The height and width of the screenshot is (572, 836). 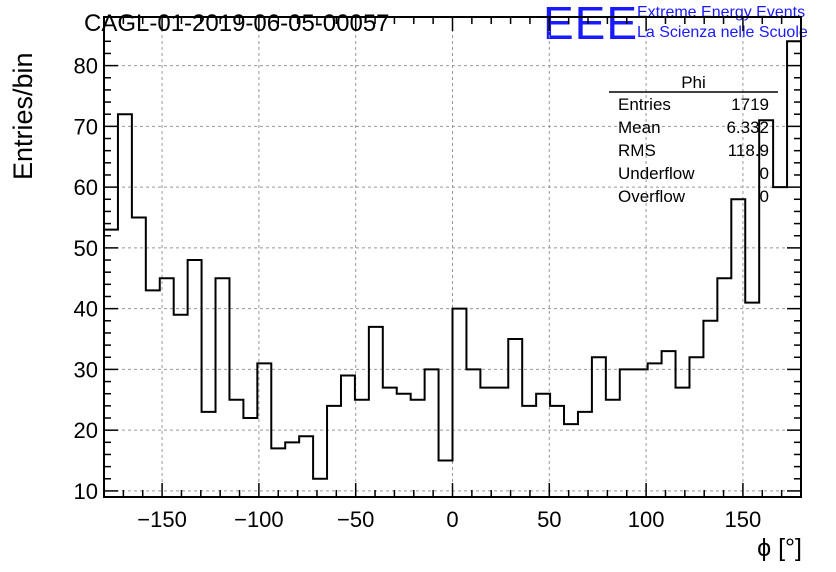 I want to click on y-tick-label: 80, so click(x=86, y=66).